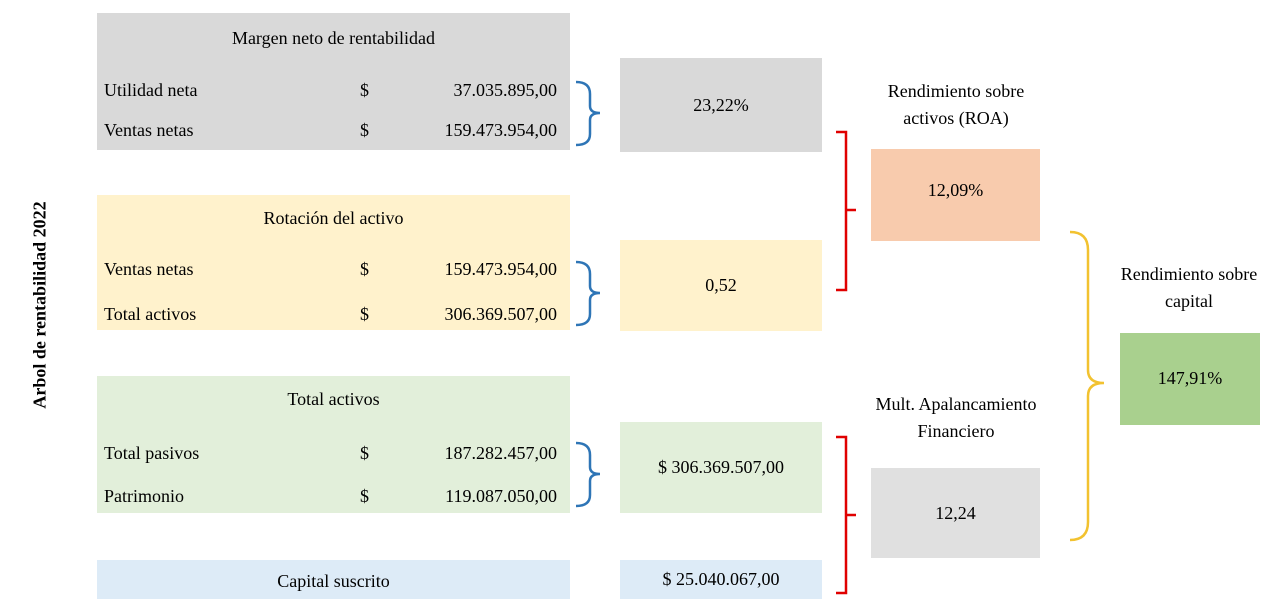 The image size is (1262, 599). I want to click on row-amount: 306.369.507,00, so click(501, 314).